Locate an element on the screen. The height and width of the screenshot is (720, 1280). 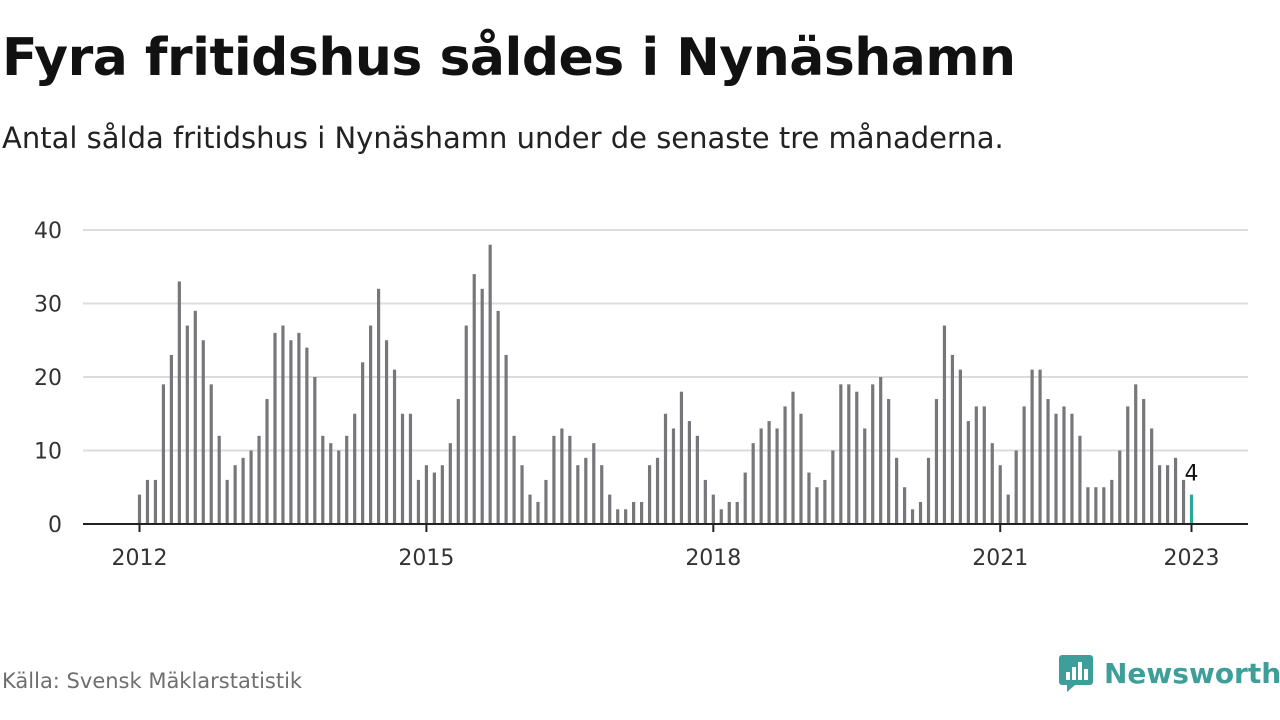
y-tick-label: 30 is located at coordinates (48, 305).